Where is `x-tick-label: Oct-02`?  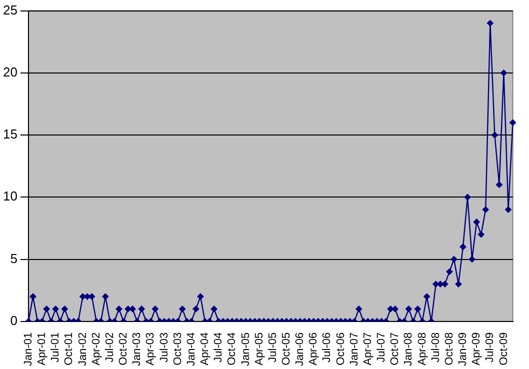
x-tick-label: Oct-02 is located at coordinates (124, 349).